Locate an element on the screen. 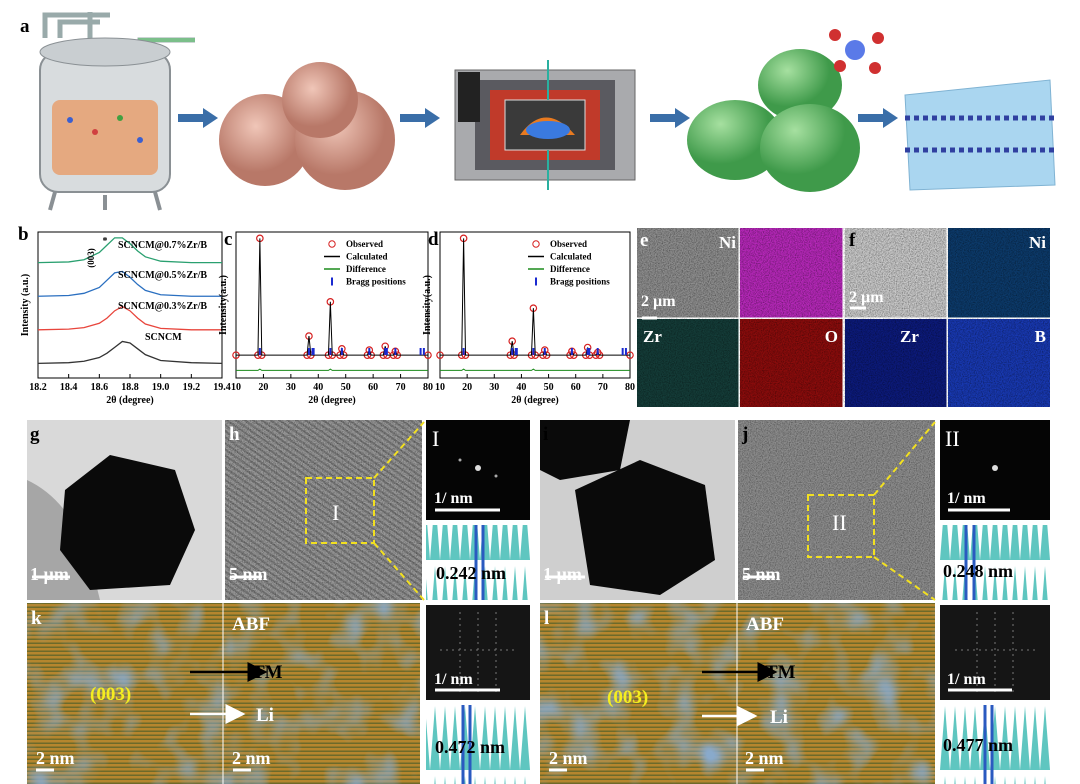  curve-label: SCNCM is located at coordinates (163, 337).